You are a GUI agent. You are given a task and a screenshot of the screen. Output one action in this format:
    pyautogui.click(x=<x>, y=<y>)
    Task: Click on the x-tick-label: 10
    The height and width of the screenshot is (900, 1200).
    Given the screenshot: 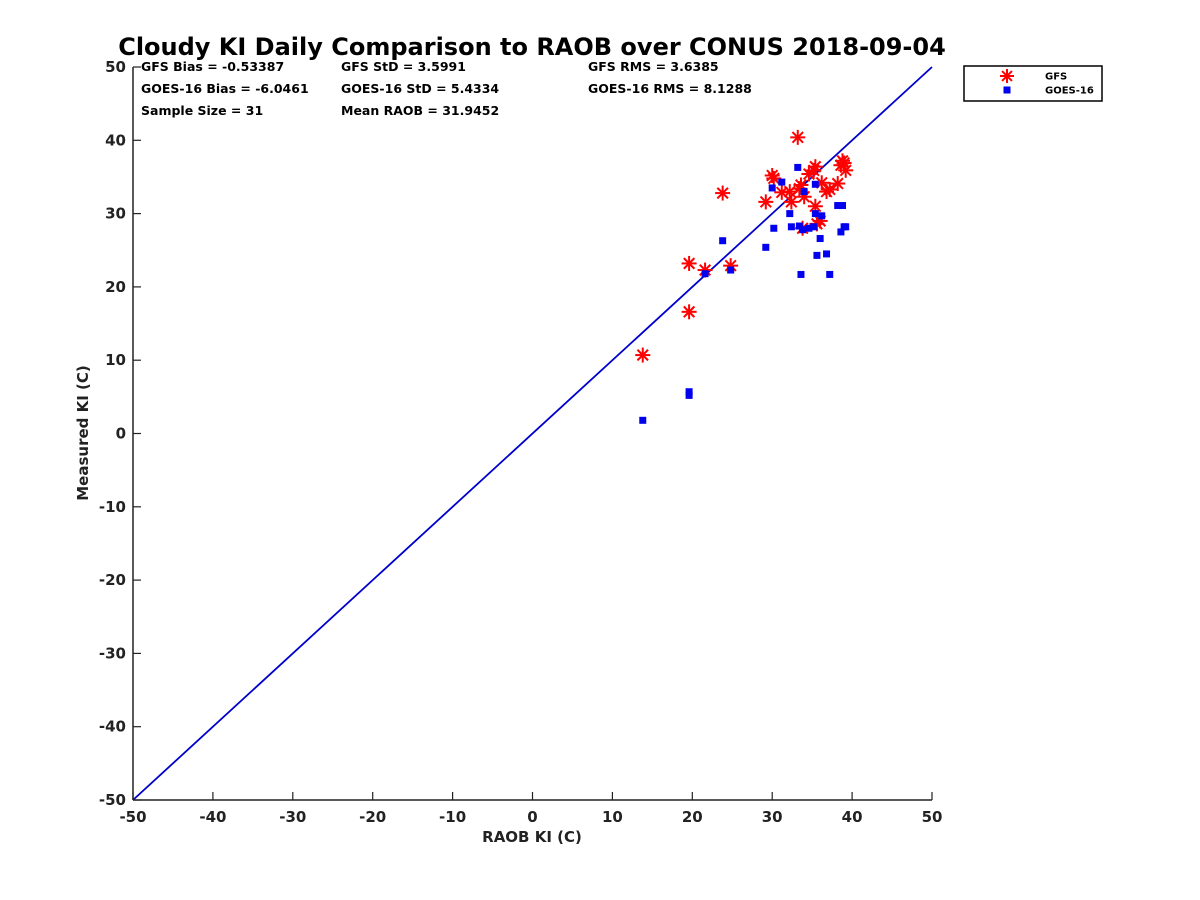 What is the action you would take?
    pyautogui.click(x=612, y=817)
    